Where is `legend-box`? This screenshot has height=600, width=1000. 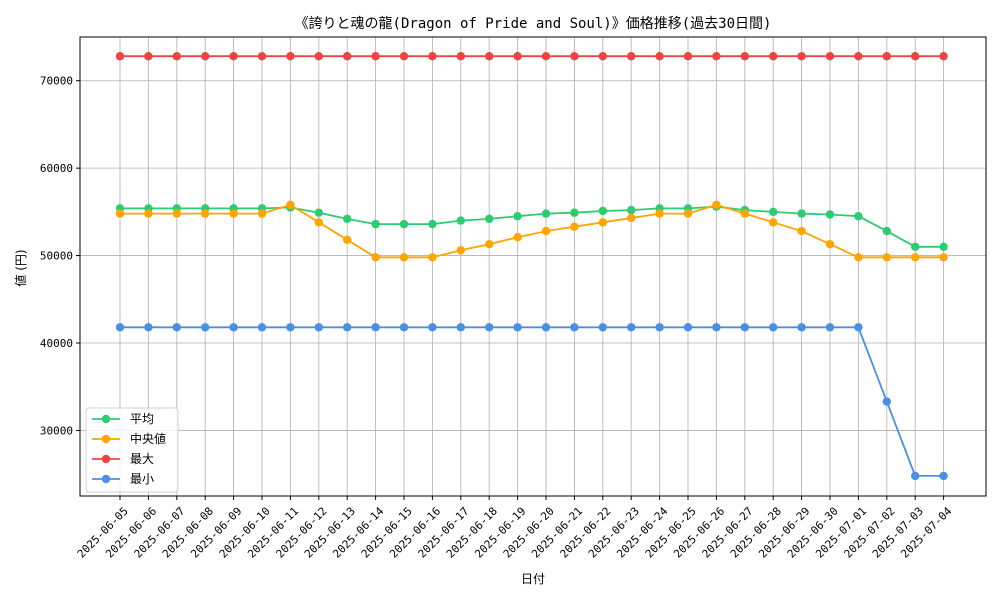
legend-box is located at coordinates (132, 450).